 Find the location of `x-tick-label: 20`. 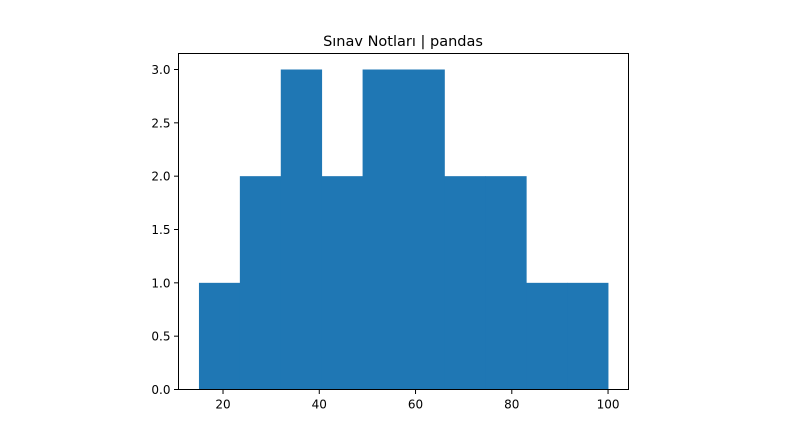

x-tick-label: 20 is located at coordinates (222, 405).